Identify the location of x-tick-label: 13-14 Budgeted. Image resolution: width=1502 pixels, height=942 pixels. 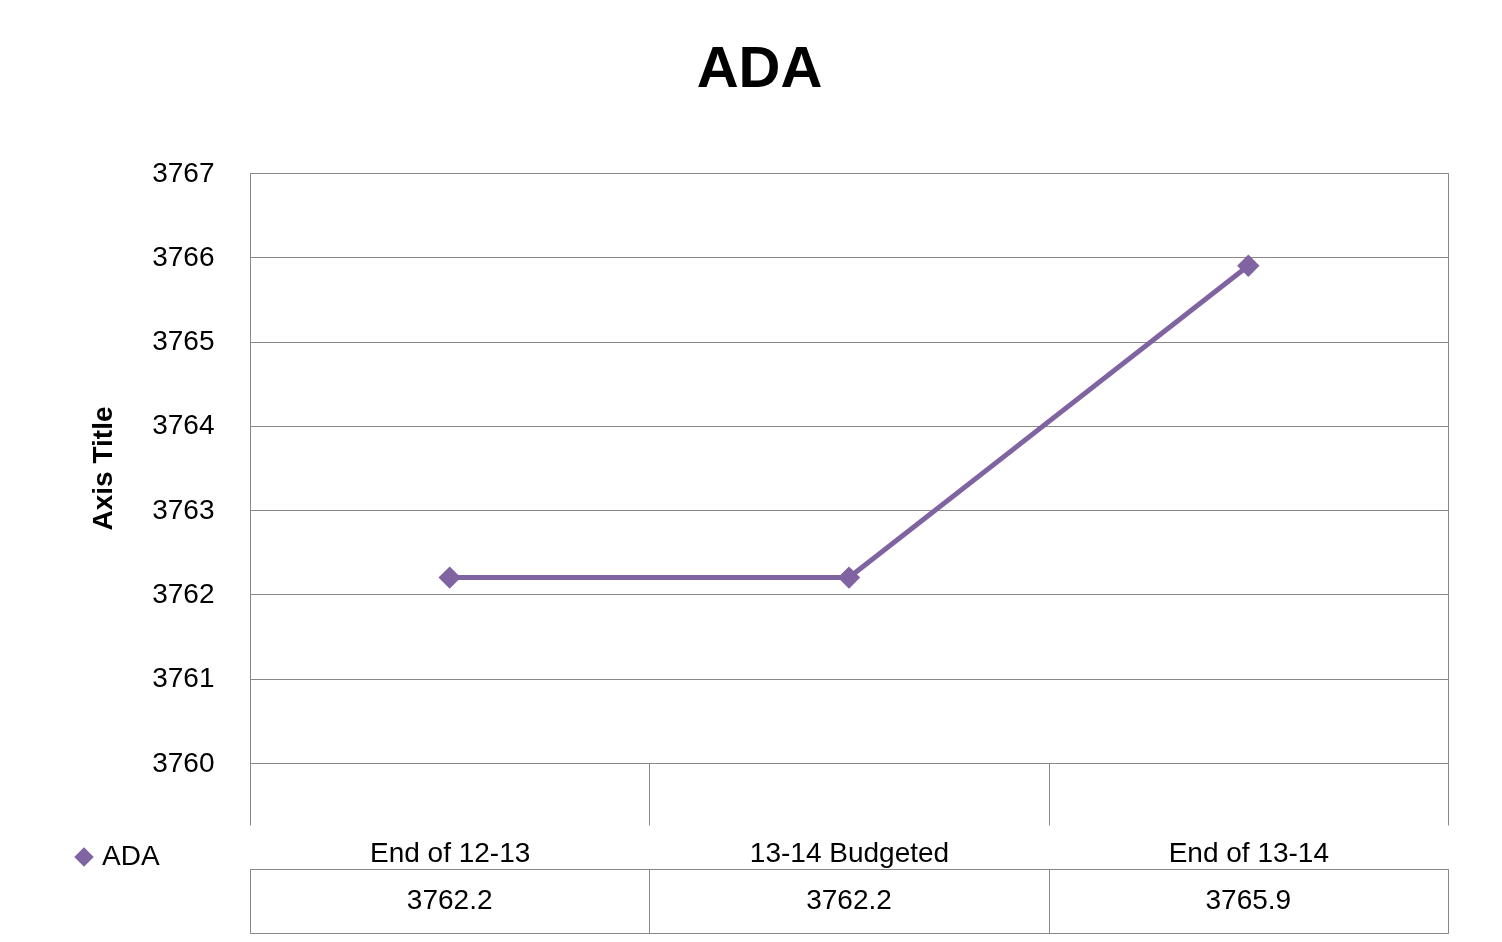
(849, 852).